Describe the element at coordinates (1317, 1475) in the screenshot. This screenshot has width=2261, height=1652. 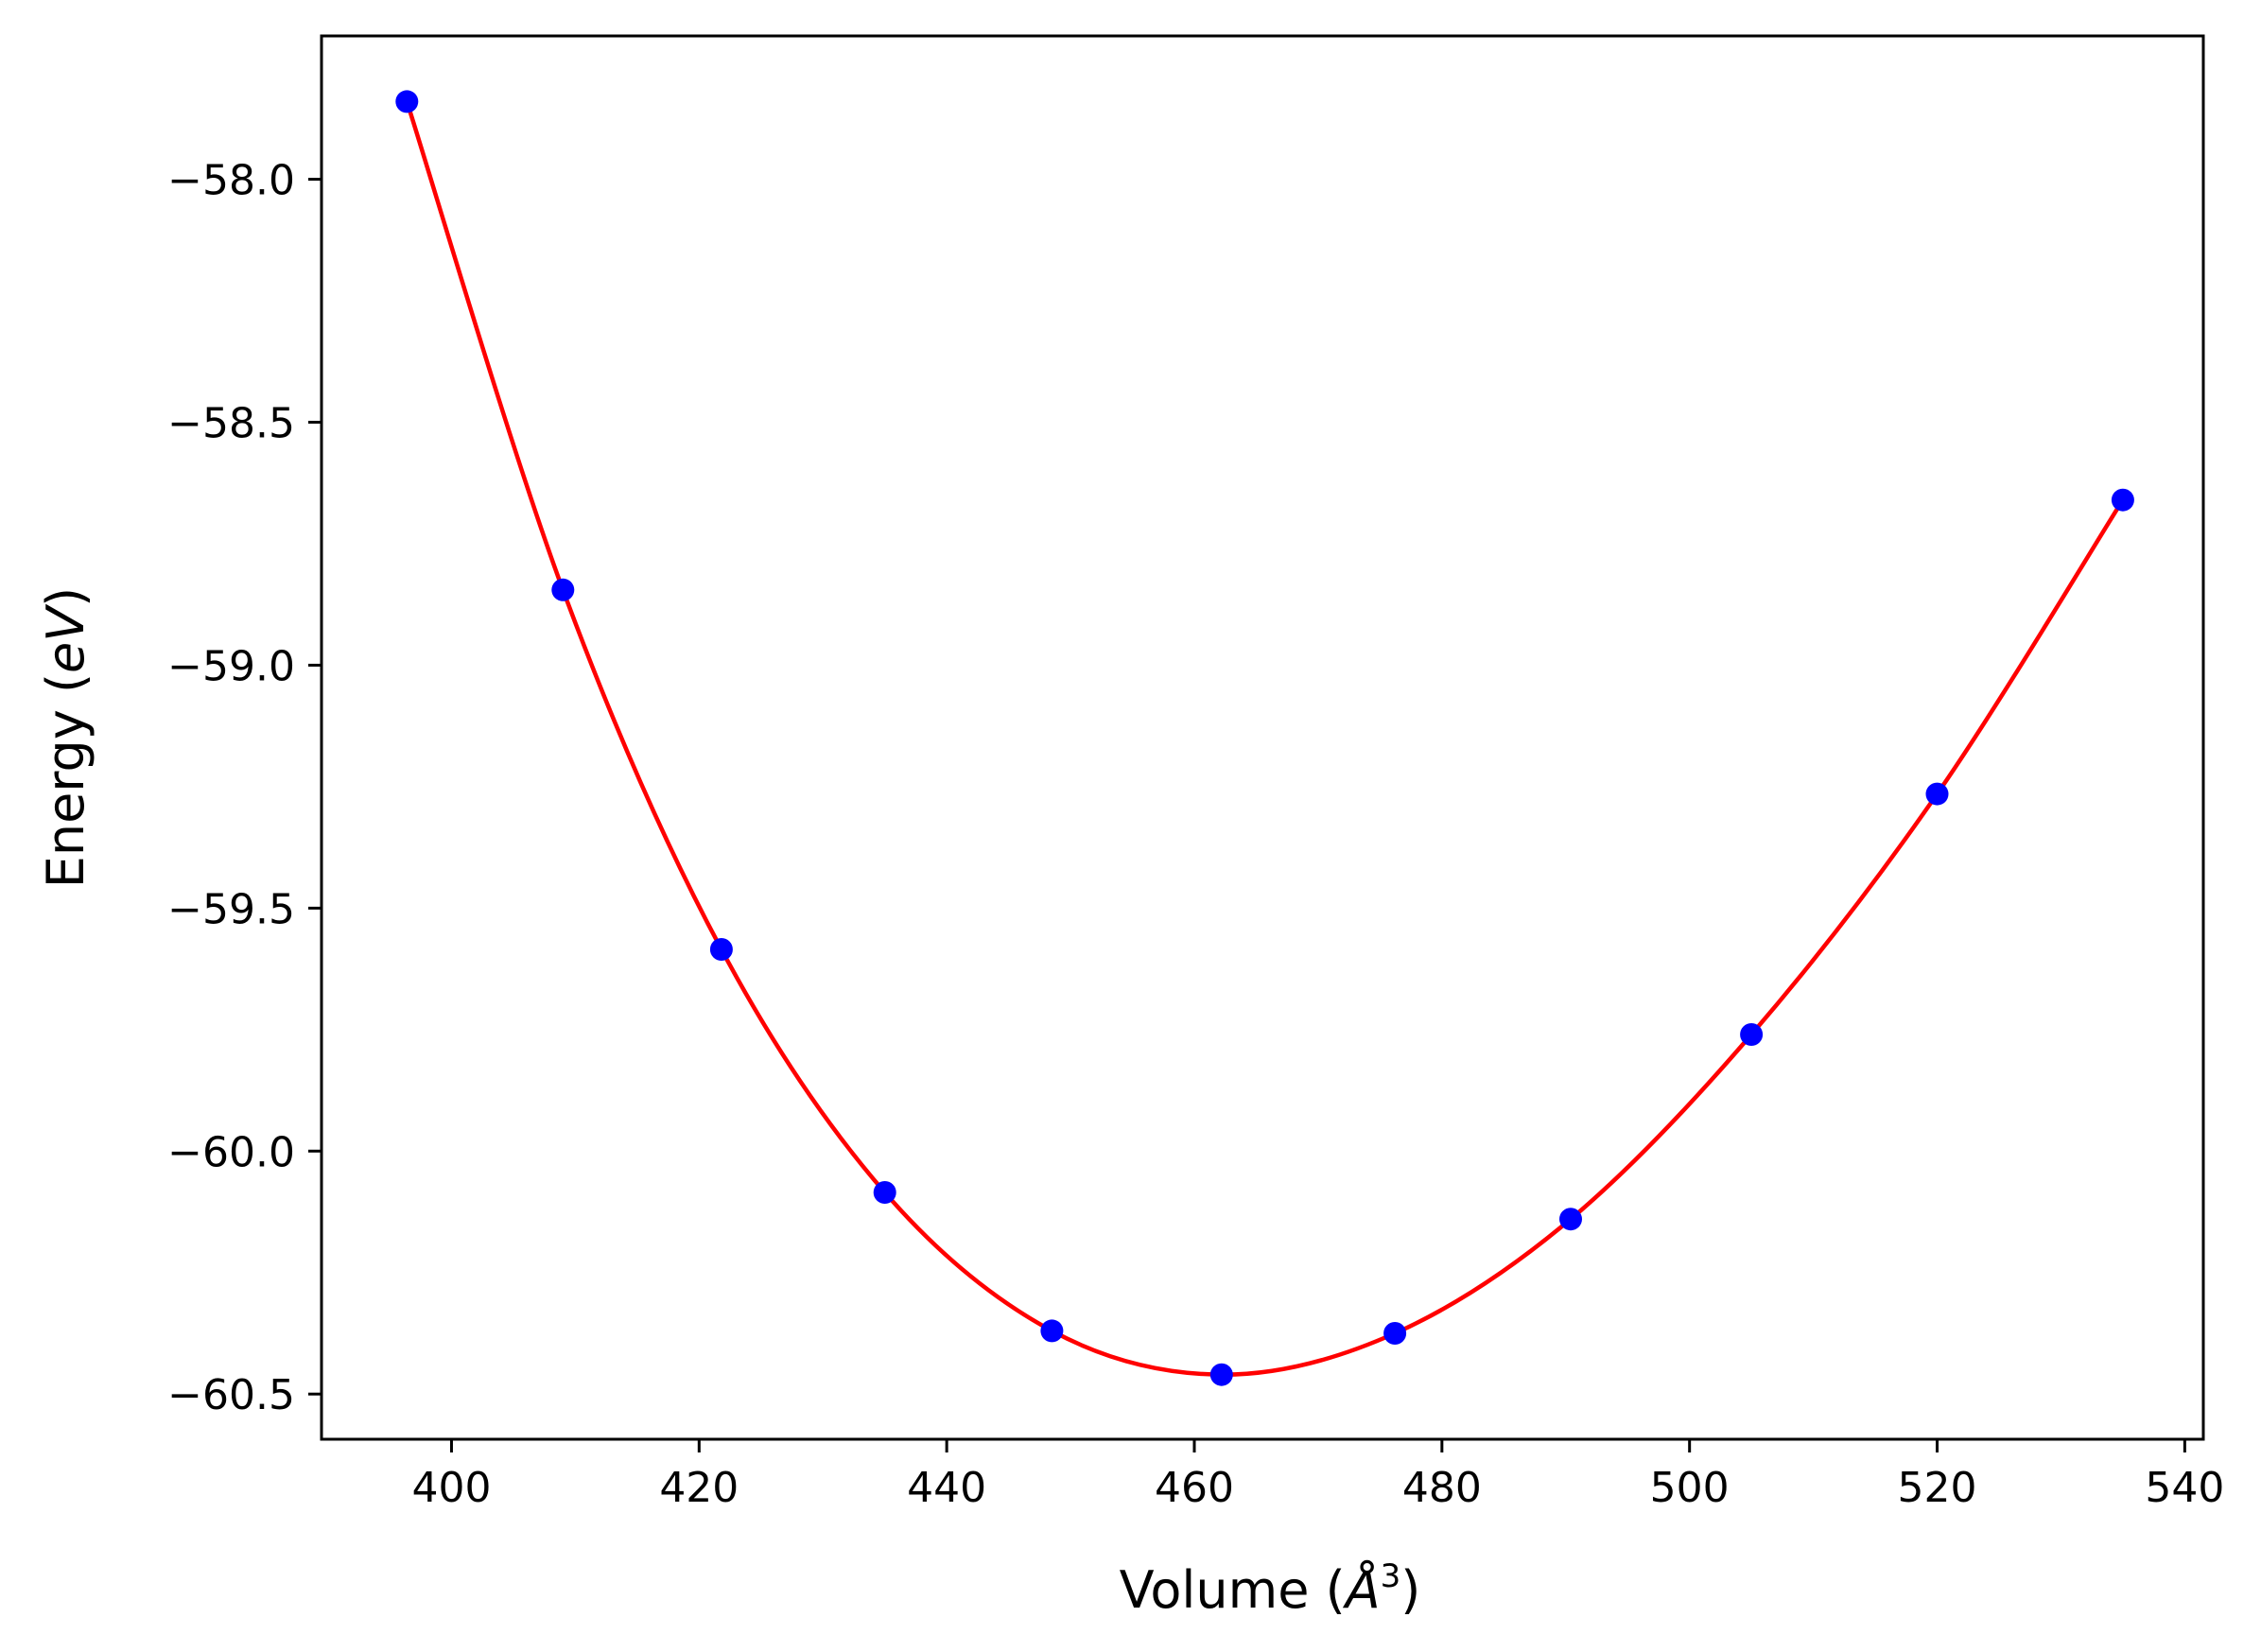
I see `x-axis-ticks: 400 420 440 460 480 500 520 540` at that location.